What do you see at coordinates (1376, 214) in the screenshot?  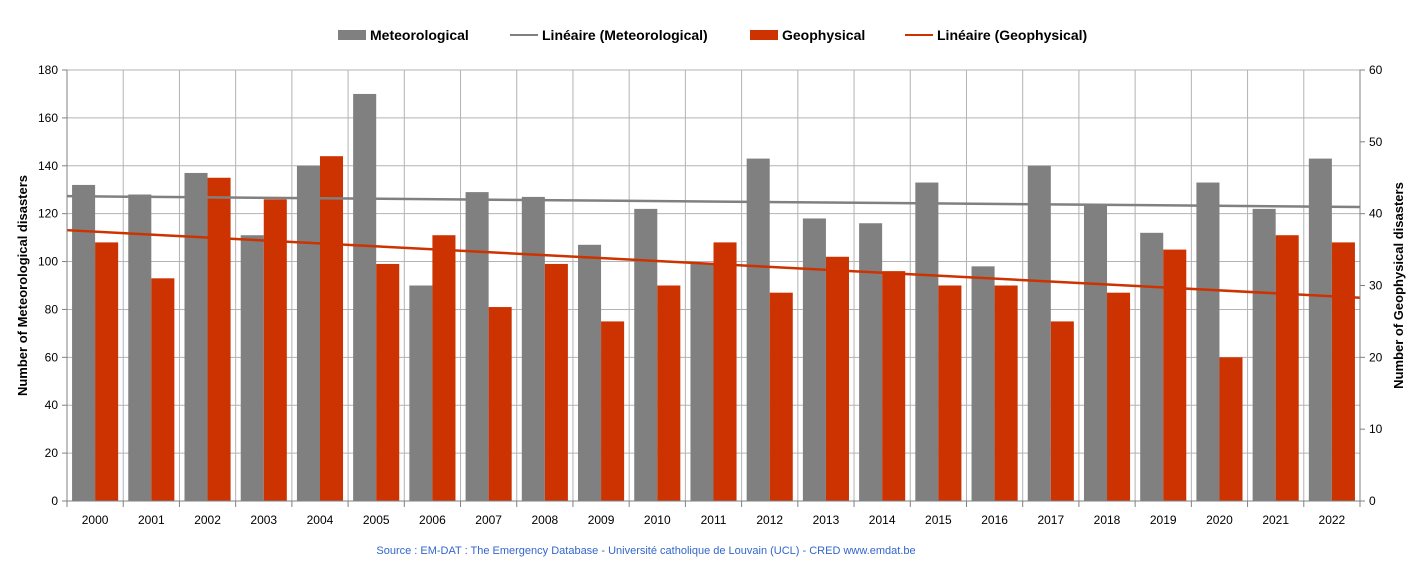 I see `y-tick-label-right: 40` at bounding box center [1376, 214].